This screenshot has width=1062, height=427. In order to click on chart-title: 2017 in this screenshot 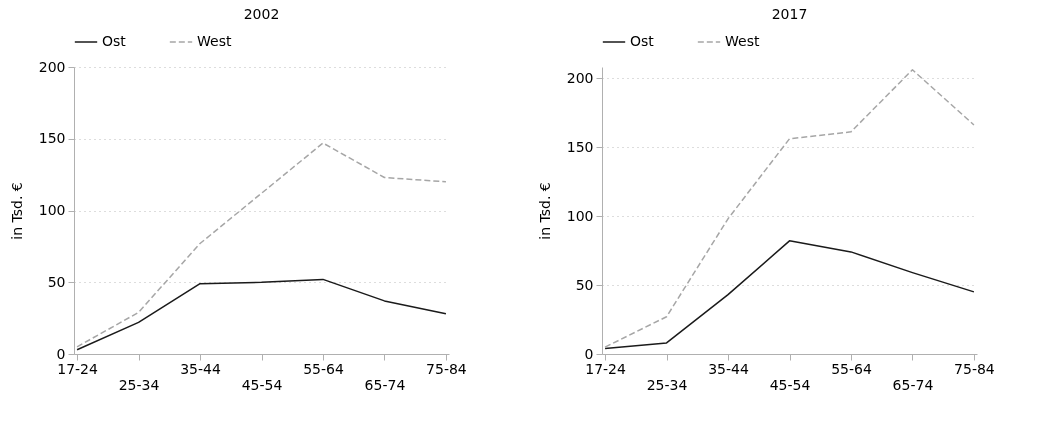, I will do `click(789, 14)`.